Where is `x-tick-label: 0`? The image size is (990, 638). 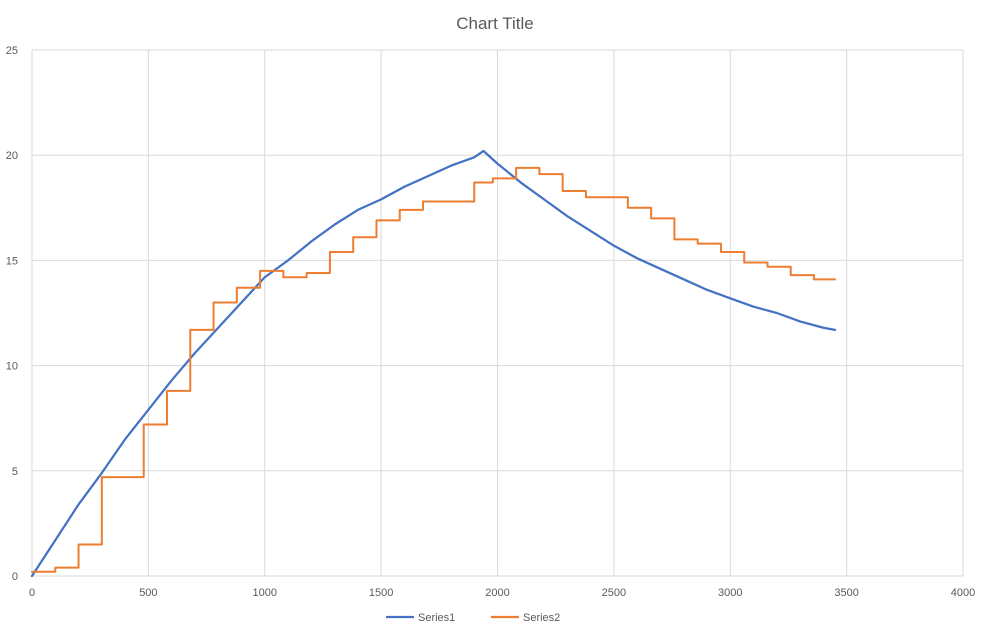 x-tick-label: 0 is located at coordinates (32, 593).